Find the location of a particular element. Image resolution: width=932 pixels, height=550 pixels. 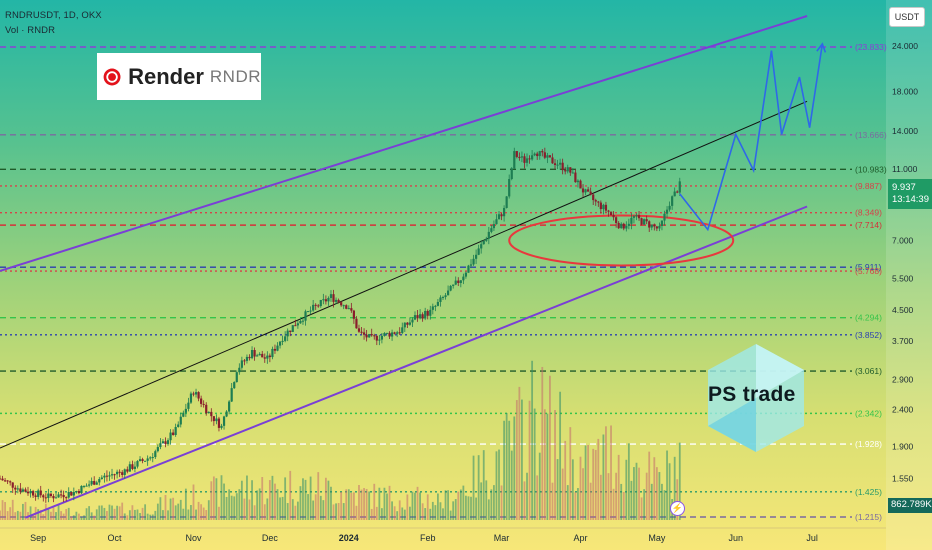

bar-countdown: 13:14:39 is located at coordinates (910, 199).